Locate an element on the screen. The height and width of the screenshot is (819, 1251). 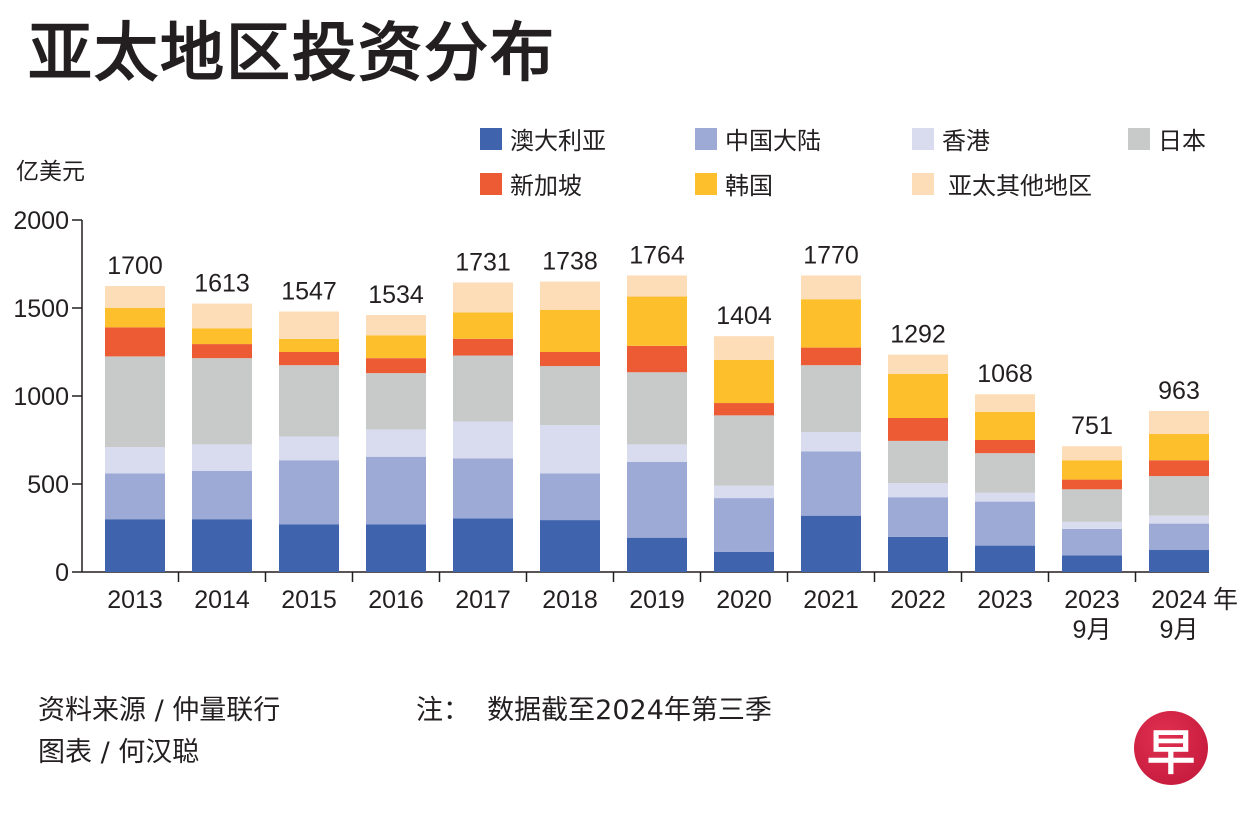
x-tick-label: 2013 is located at coordinates (135, 600).